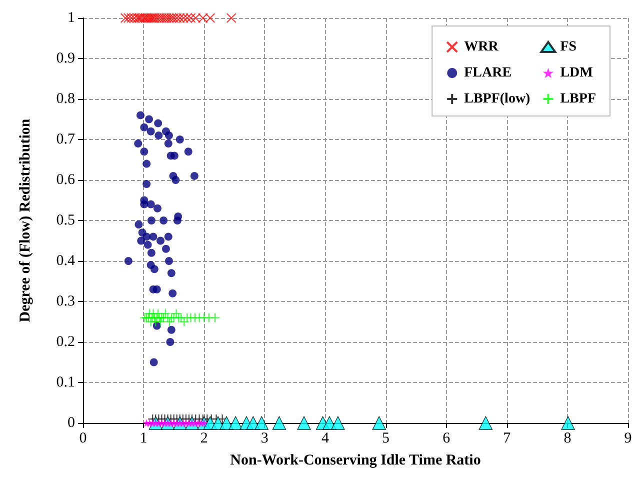 This screenshot has height=488, width=642. Describe the element at coordinates (65, 302) in the screenshot. I see `y-tick-label: 0.3` at that location.